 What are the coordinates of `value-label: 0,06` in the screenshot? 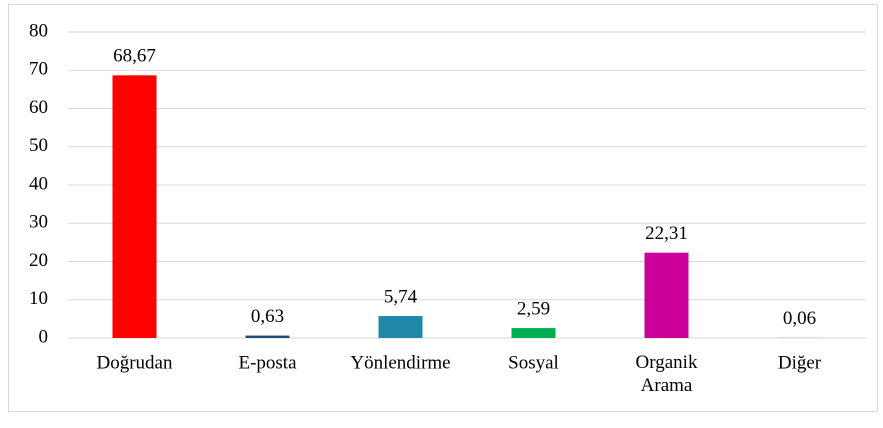 It's located at (799, 318).